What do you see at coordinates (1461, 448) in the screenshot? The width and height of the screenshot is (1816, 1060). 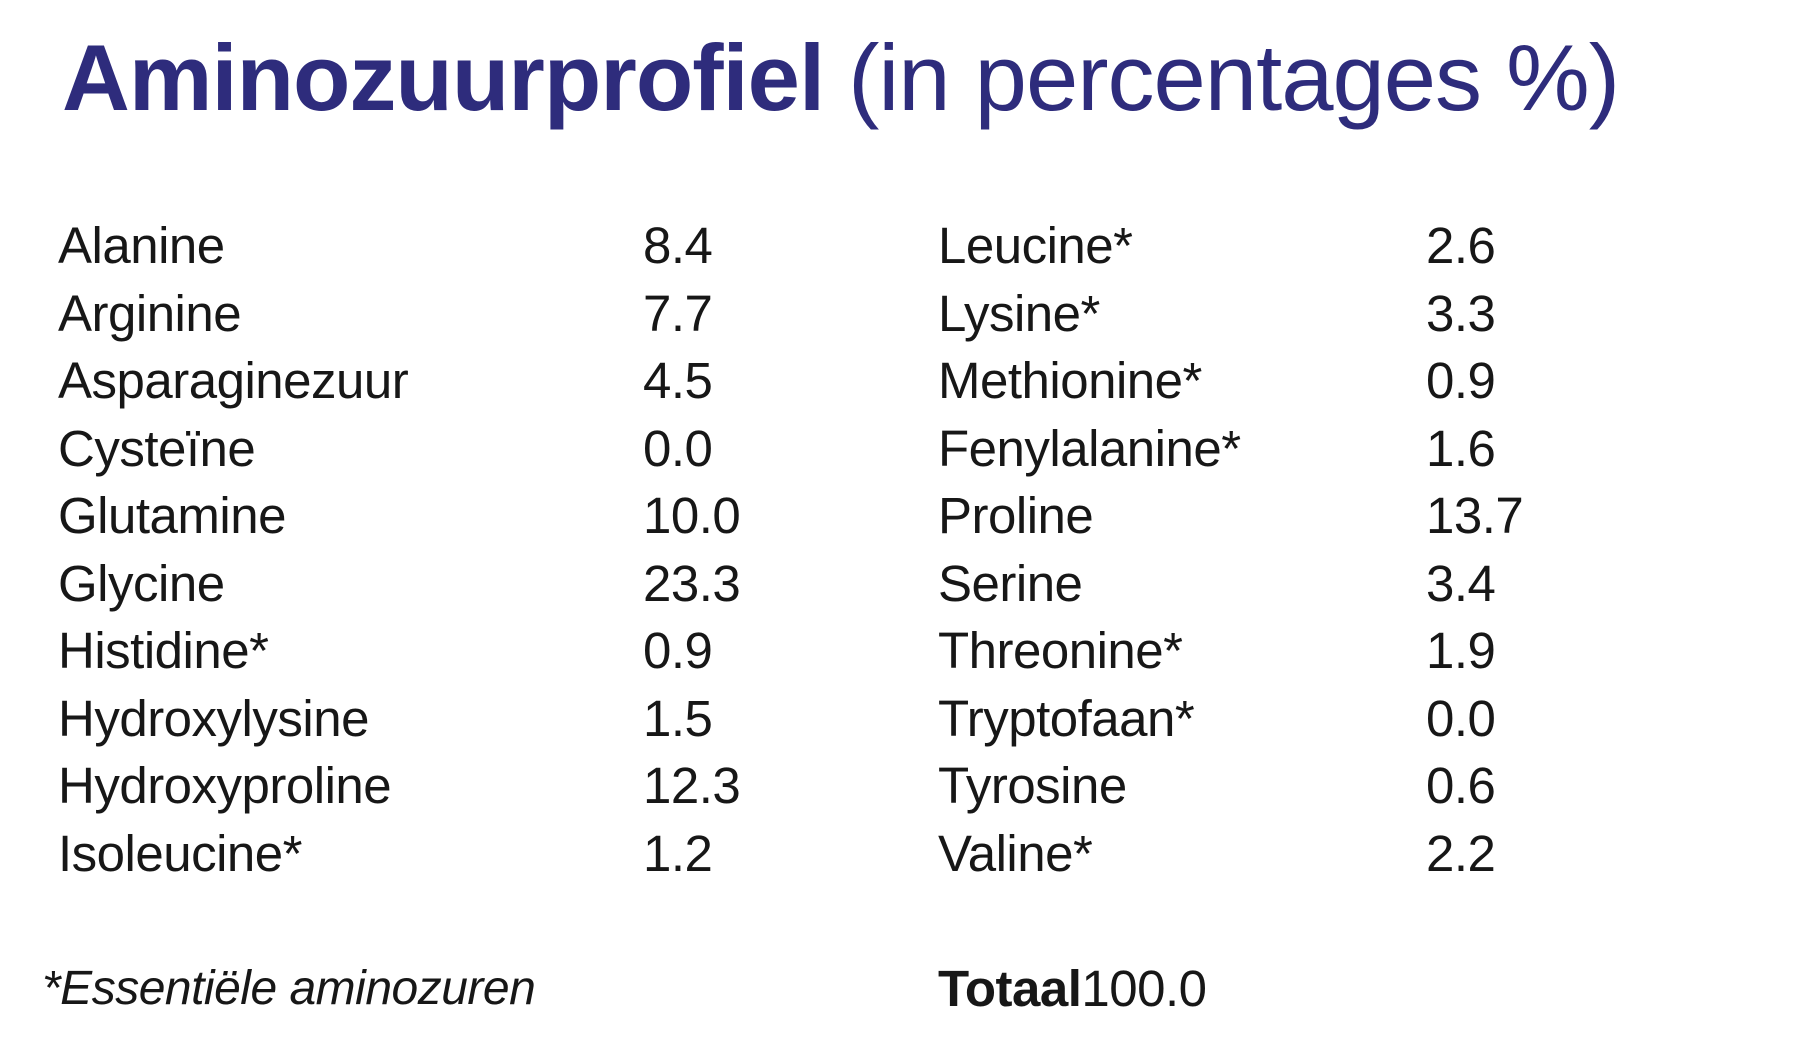 I see `amino-acid-value: 1.6` at bounding box center [1461, 448].